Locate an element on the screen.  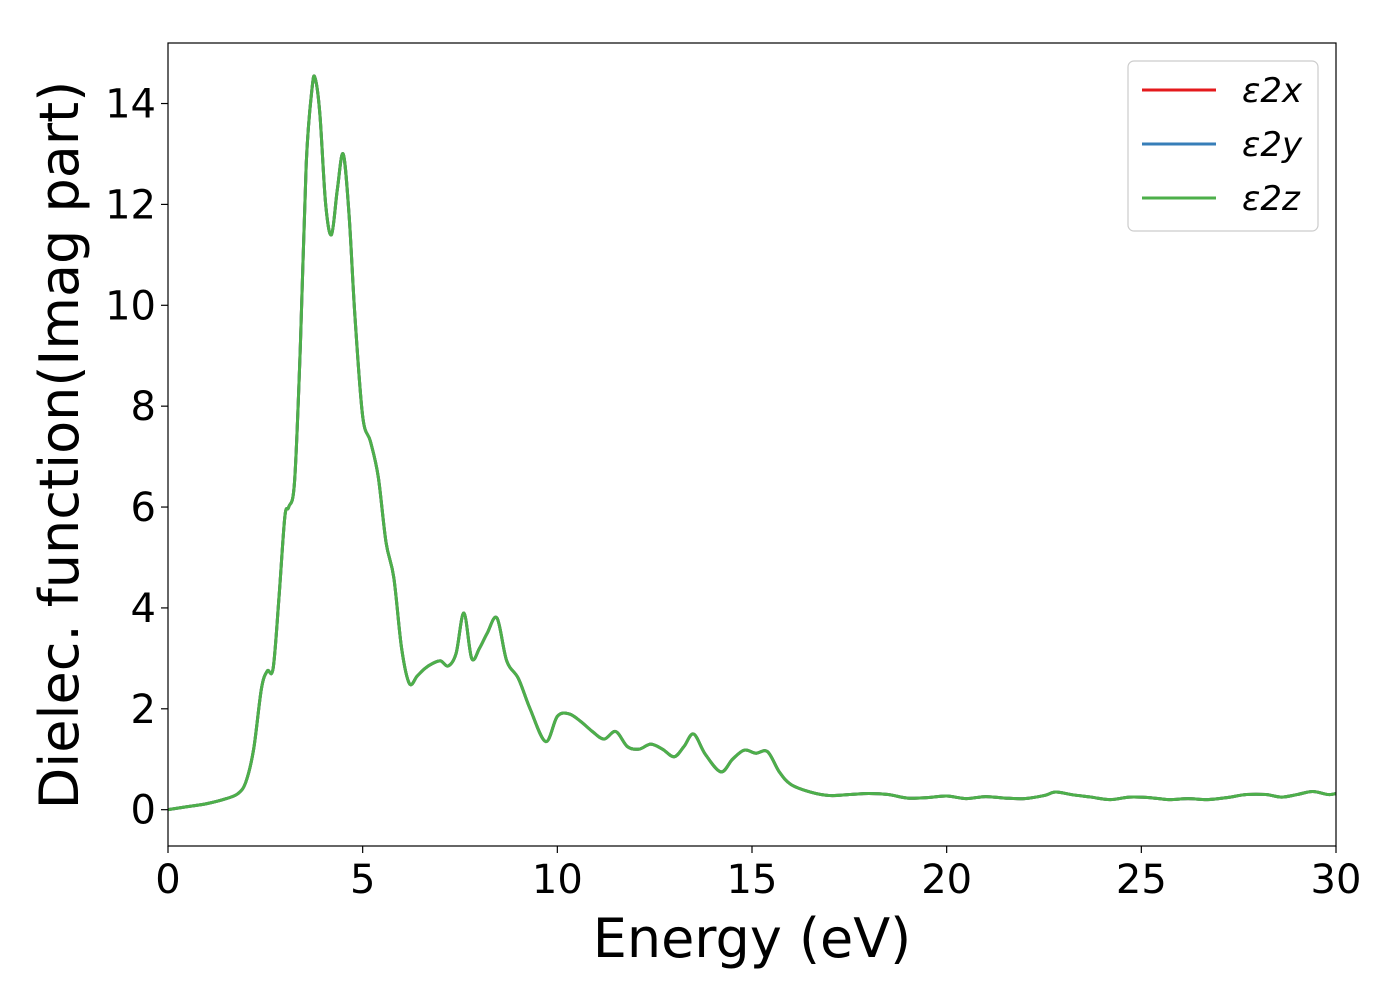
x-tick-label: 20 is located at coordinates (946, 880).